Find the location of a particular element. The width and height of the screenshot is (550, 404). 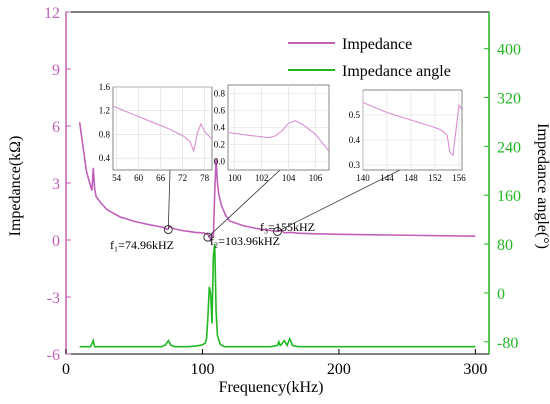

annotation-label: f₃=155kHZ is located at coordinates (287, 227).